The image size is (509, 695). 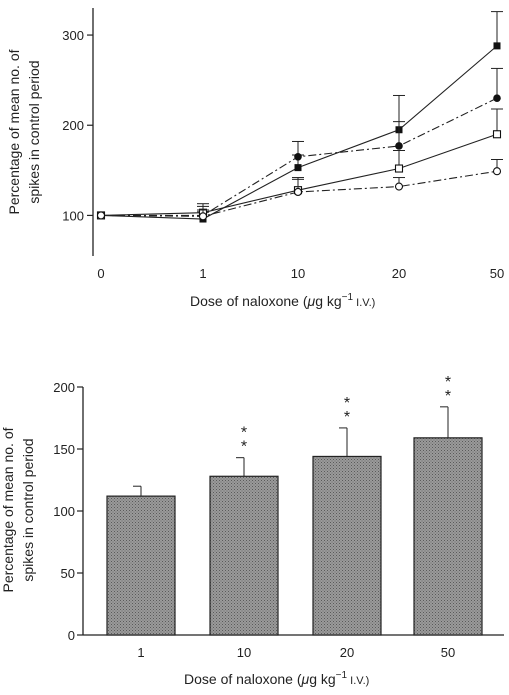 What do you see at coordinates (68, 573) in the screenshot?
I see `y-tick-label: 50` at bounding box center [68, 573].